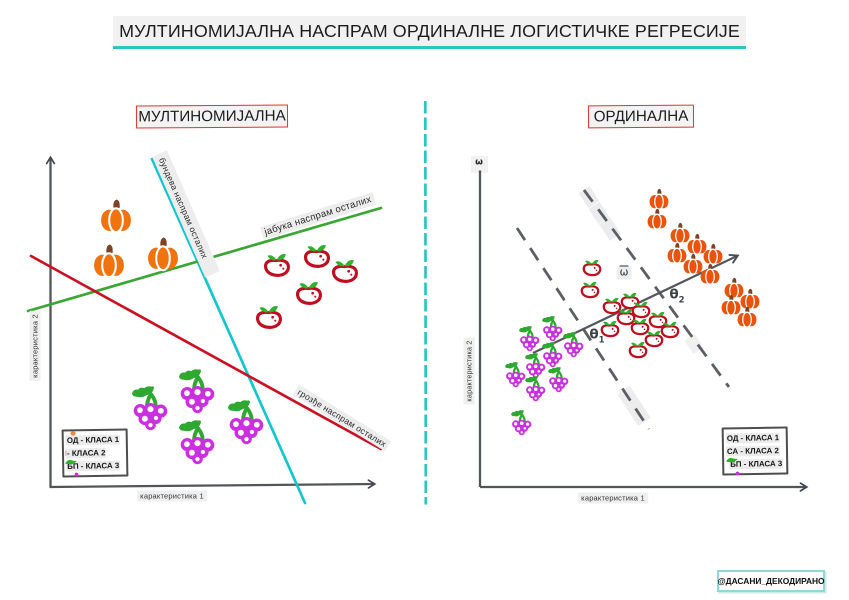 This screenshot has width=849, height=600. Describe the element at coordinates (694, 344) in the screenshot. I see `threshold2-small-patch` at that location.